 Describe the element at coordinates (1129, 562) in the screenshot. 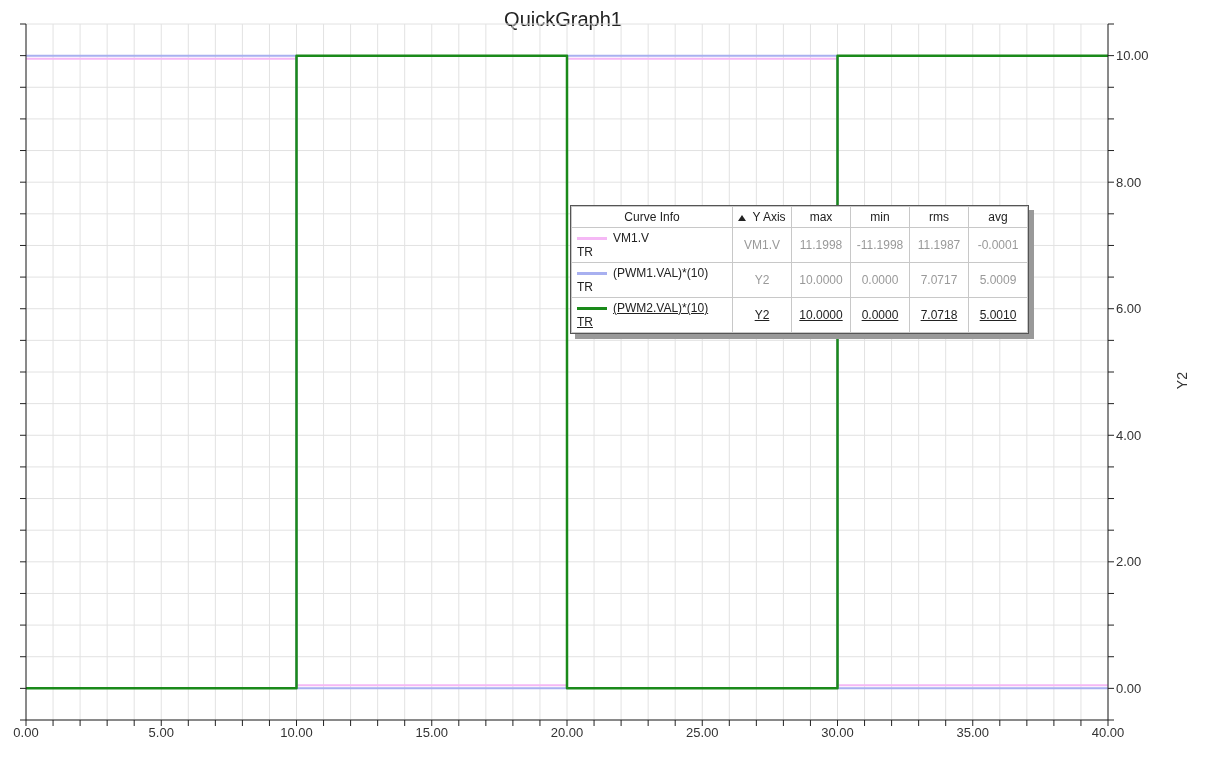

I see `y2-tick-label: 2.00` at that location.